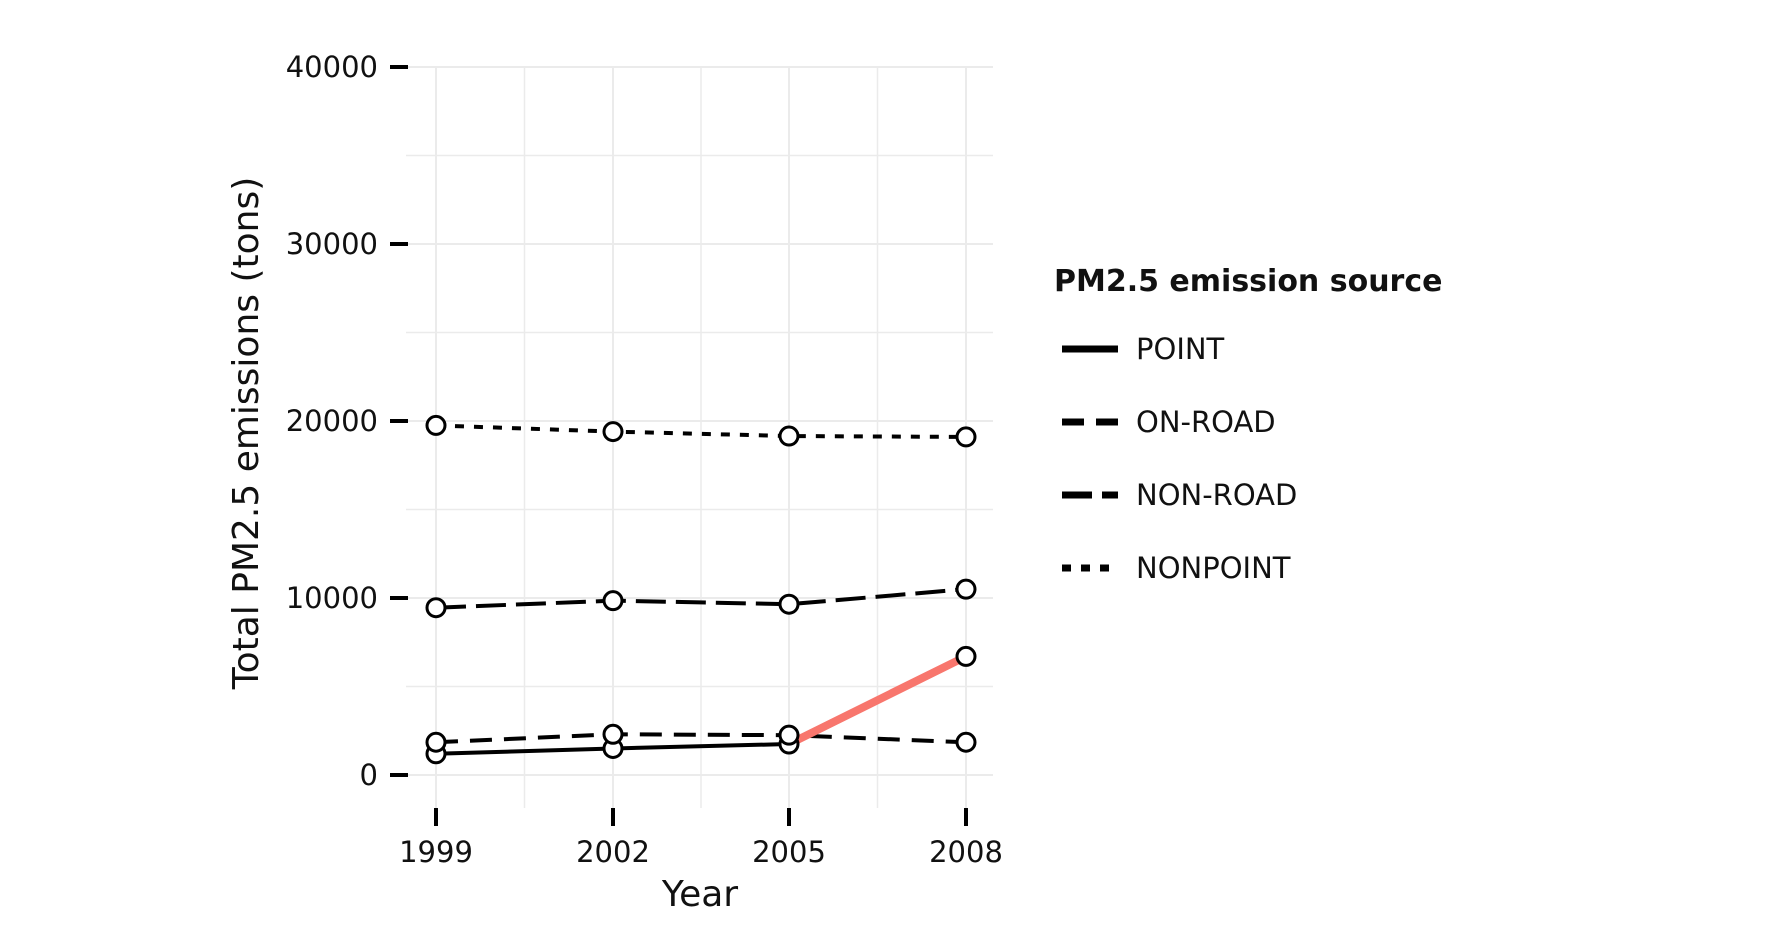  I want to click on y-axis-title: Total PM2.5 emissions (tons), so click(246, 434).